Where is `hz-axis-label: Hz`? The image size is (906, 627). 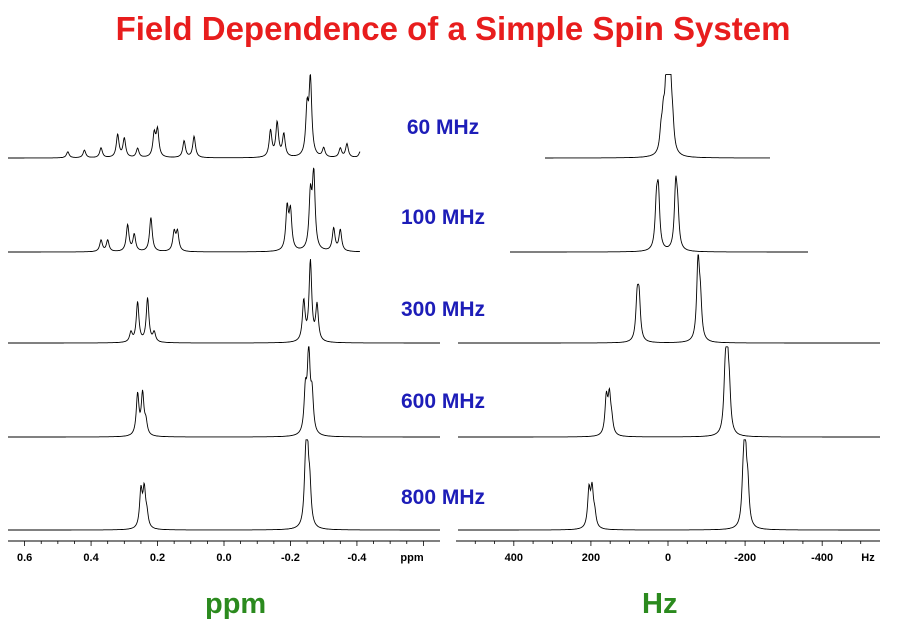
hz-axis-label: Hz is located at coordinates (660, 604).